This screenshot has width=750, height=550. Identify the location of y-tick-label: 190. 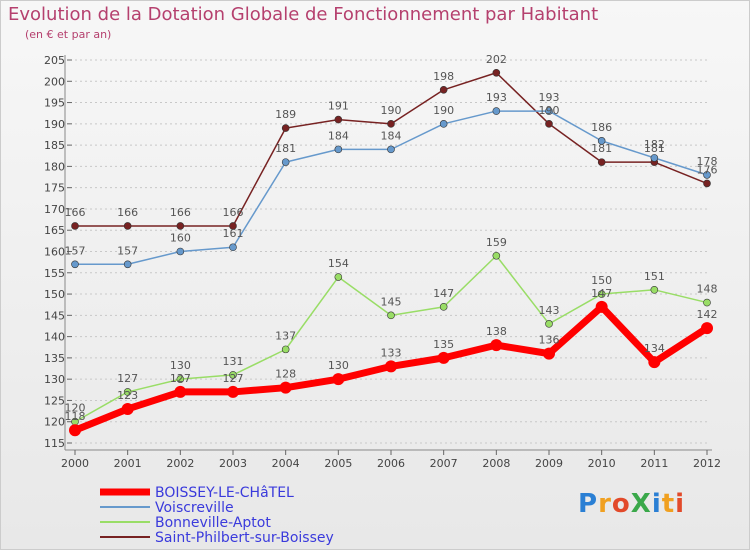
(54, 124).